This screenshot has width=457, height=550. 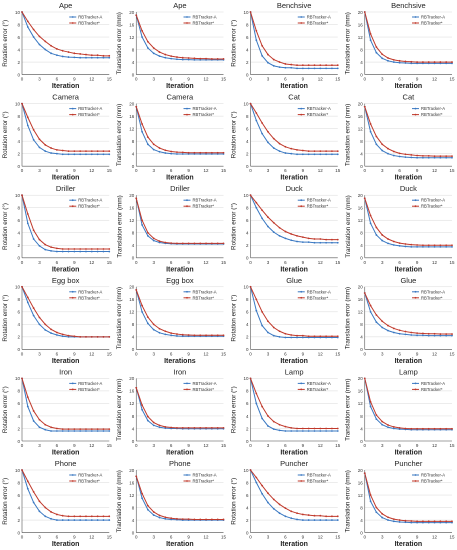 What do you see at coordinates (205, 475) in the screenshot?
I see `legend-label: RBTracker-A` at bounding box center [205, 475].